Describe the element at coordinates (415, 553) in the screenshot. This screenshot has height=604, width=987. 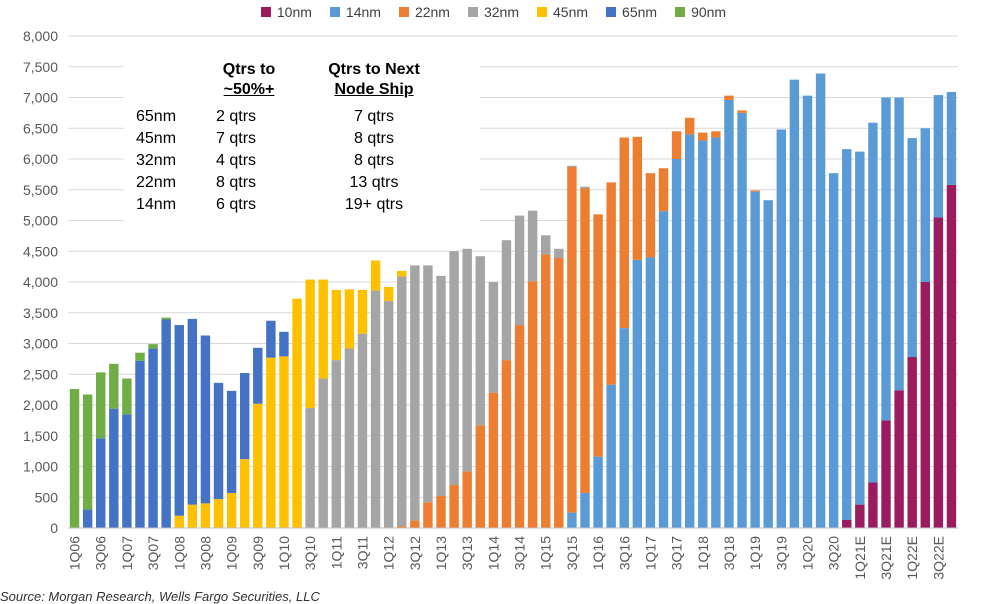
I see `x-tick-label: 3Q12` at that location.